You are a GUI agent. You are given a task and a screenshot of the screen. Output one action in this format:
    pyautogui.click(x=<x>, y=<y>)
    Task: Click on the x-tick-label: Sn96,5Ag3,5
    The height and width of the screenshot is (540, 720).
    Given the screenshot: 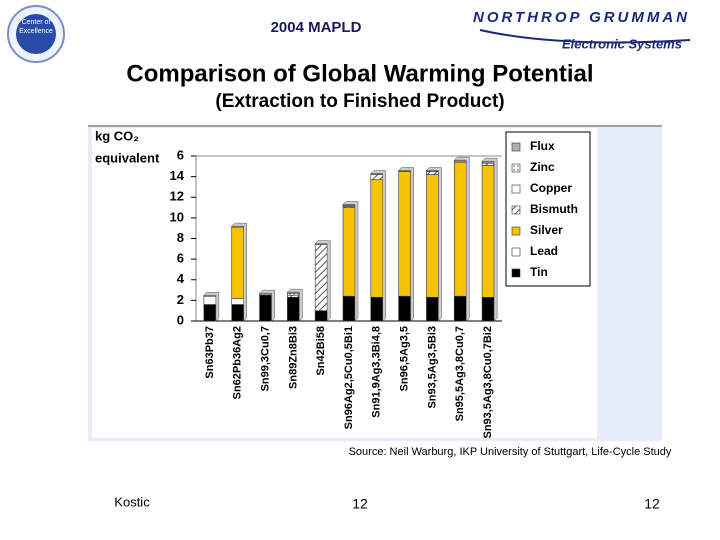 What is the action you would take?
    pyautogui.click(x=405, y=358)
    